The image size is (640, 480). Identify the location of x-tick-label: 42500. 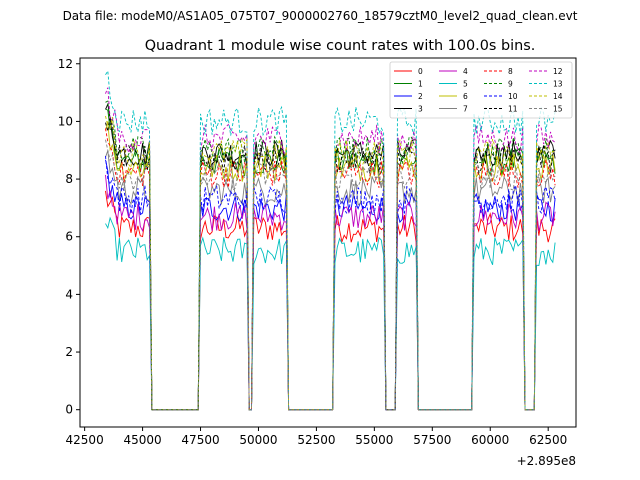
(85, 440).